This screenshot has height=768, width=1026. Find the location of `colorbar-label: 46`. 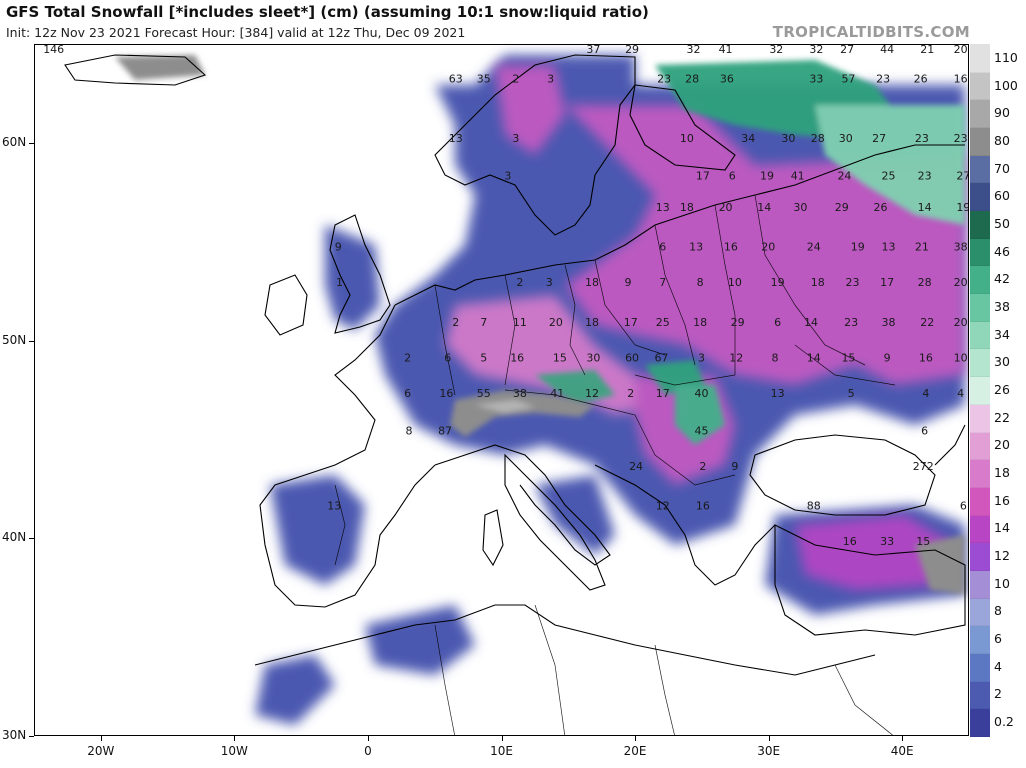

colorbar-label: 46 is located at coordinates (1002, 251).